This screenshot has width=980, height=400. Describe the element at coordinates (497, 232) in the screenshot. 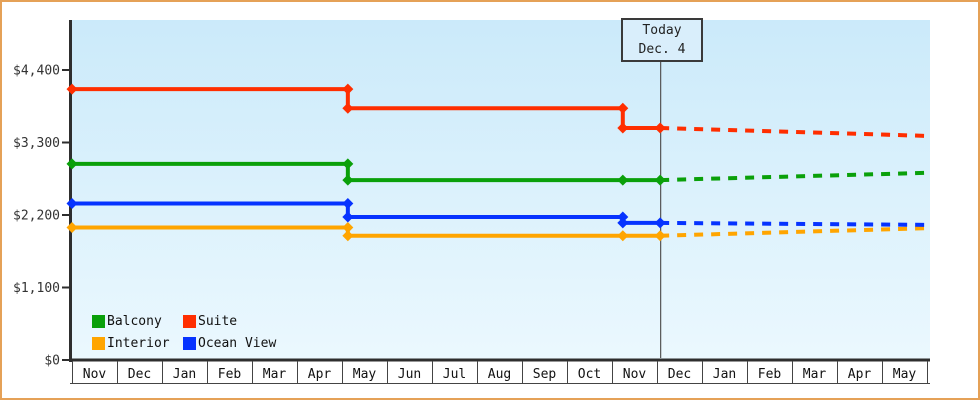

I see `series-interior` at that location.